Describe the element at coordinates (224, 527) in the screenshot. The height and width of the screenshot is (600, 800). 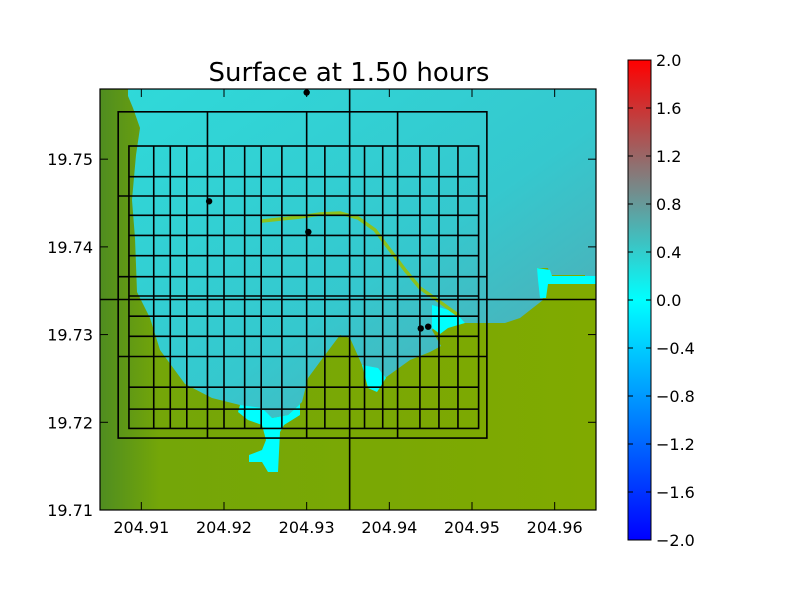
I see `x-tick-label: 204.92` at that location.